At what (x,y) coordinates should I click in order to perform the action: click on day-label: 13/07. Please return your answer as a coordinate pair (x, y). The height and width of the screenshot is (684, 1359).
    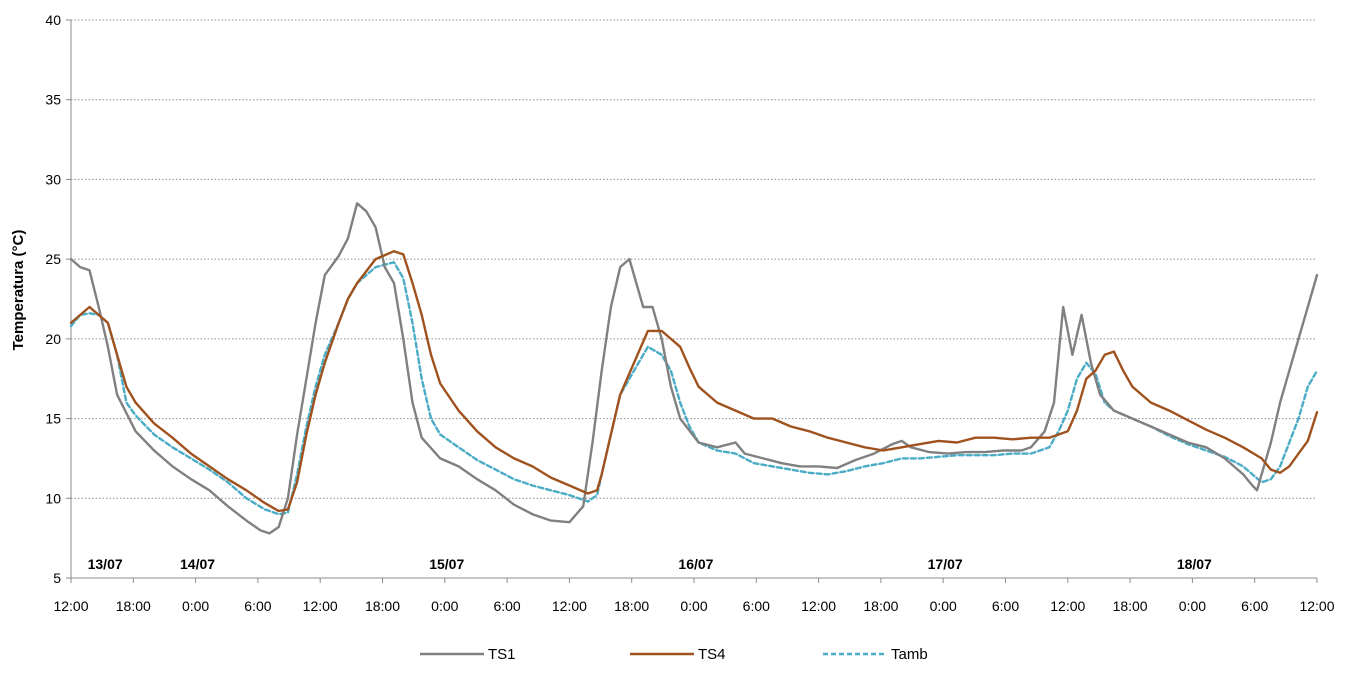
    Looking at the image, I should click on (105, 564).